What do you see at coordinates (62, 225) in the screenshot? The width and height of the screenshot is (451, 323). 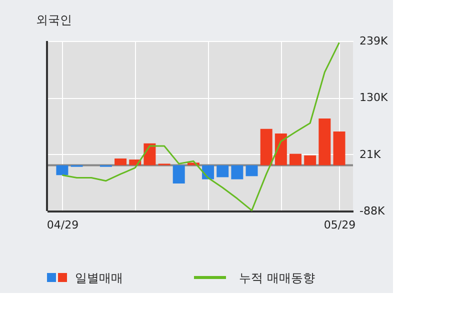 I see `x-tick-label: 04/29` at bounding box center [62, 225].